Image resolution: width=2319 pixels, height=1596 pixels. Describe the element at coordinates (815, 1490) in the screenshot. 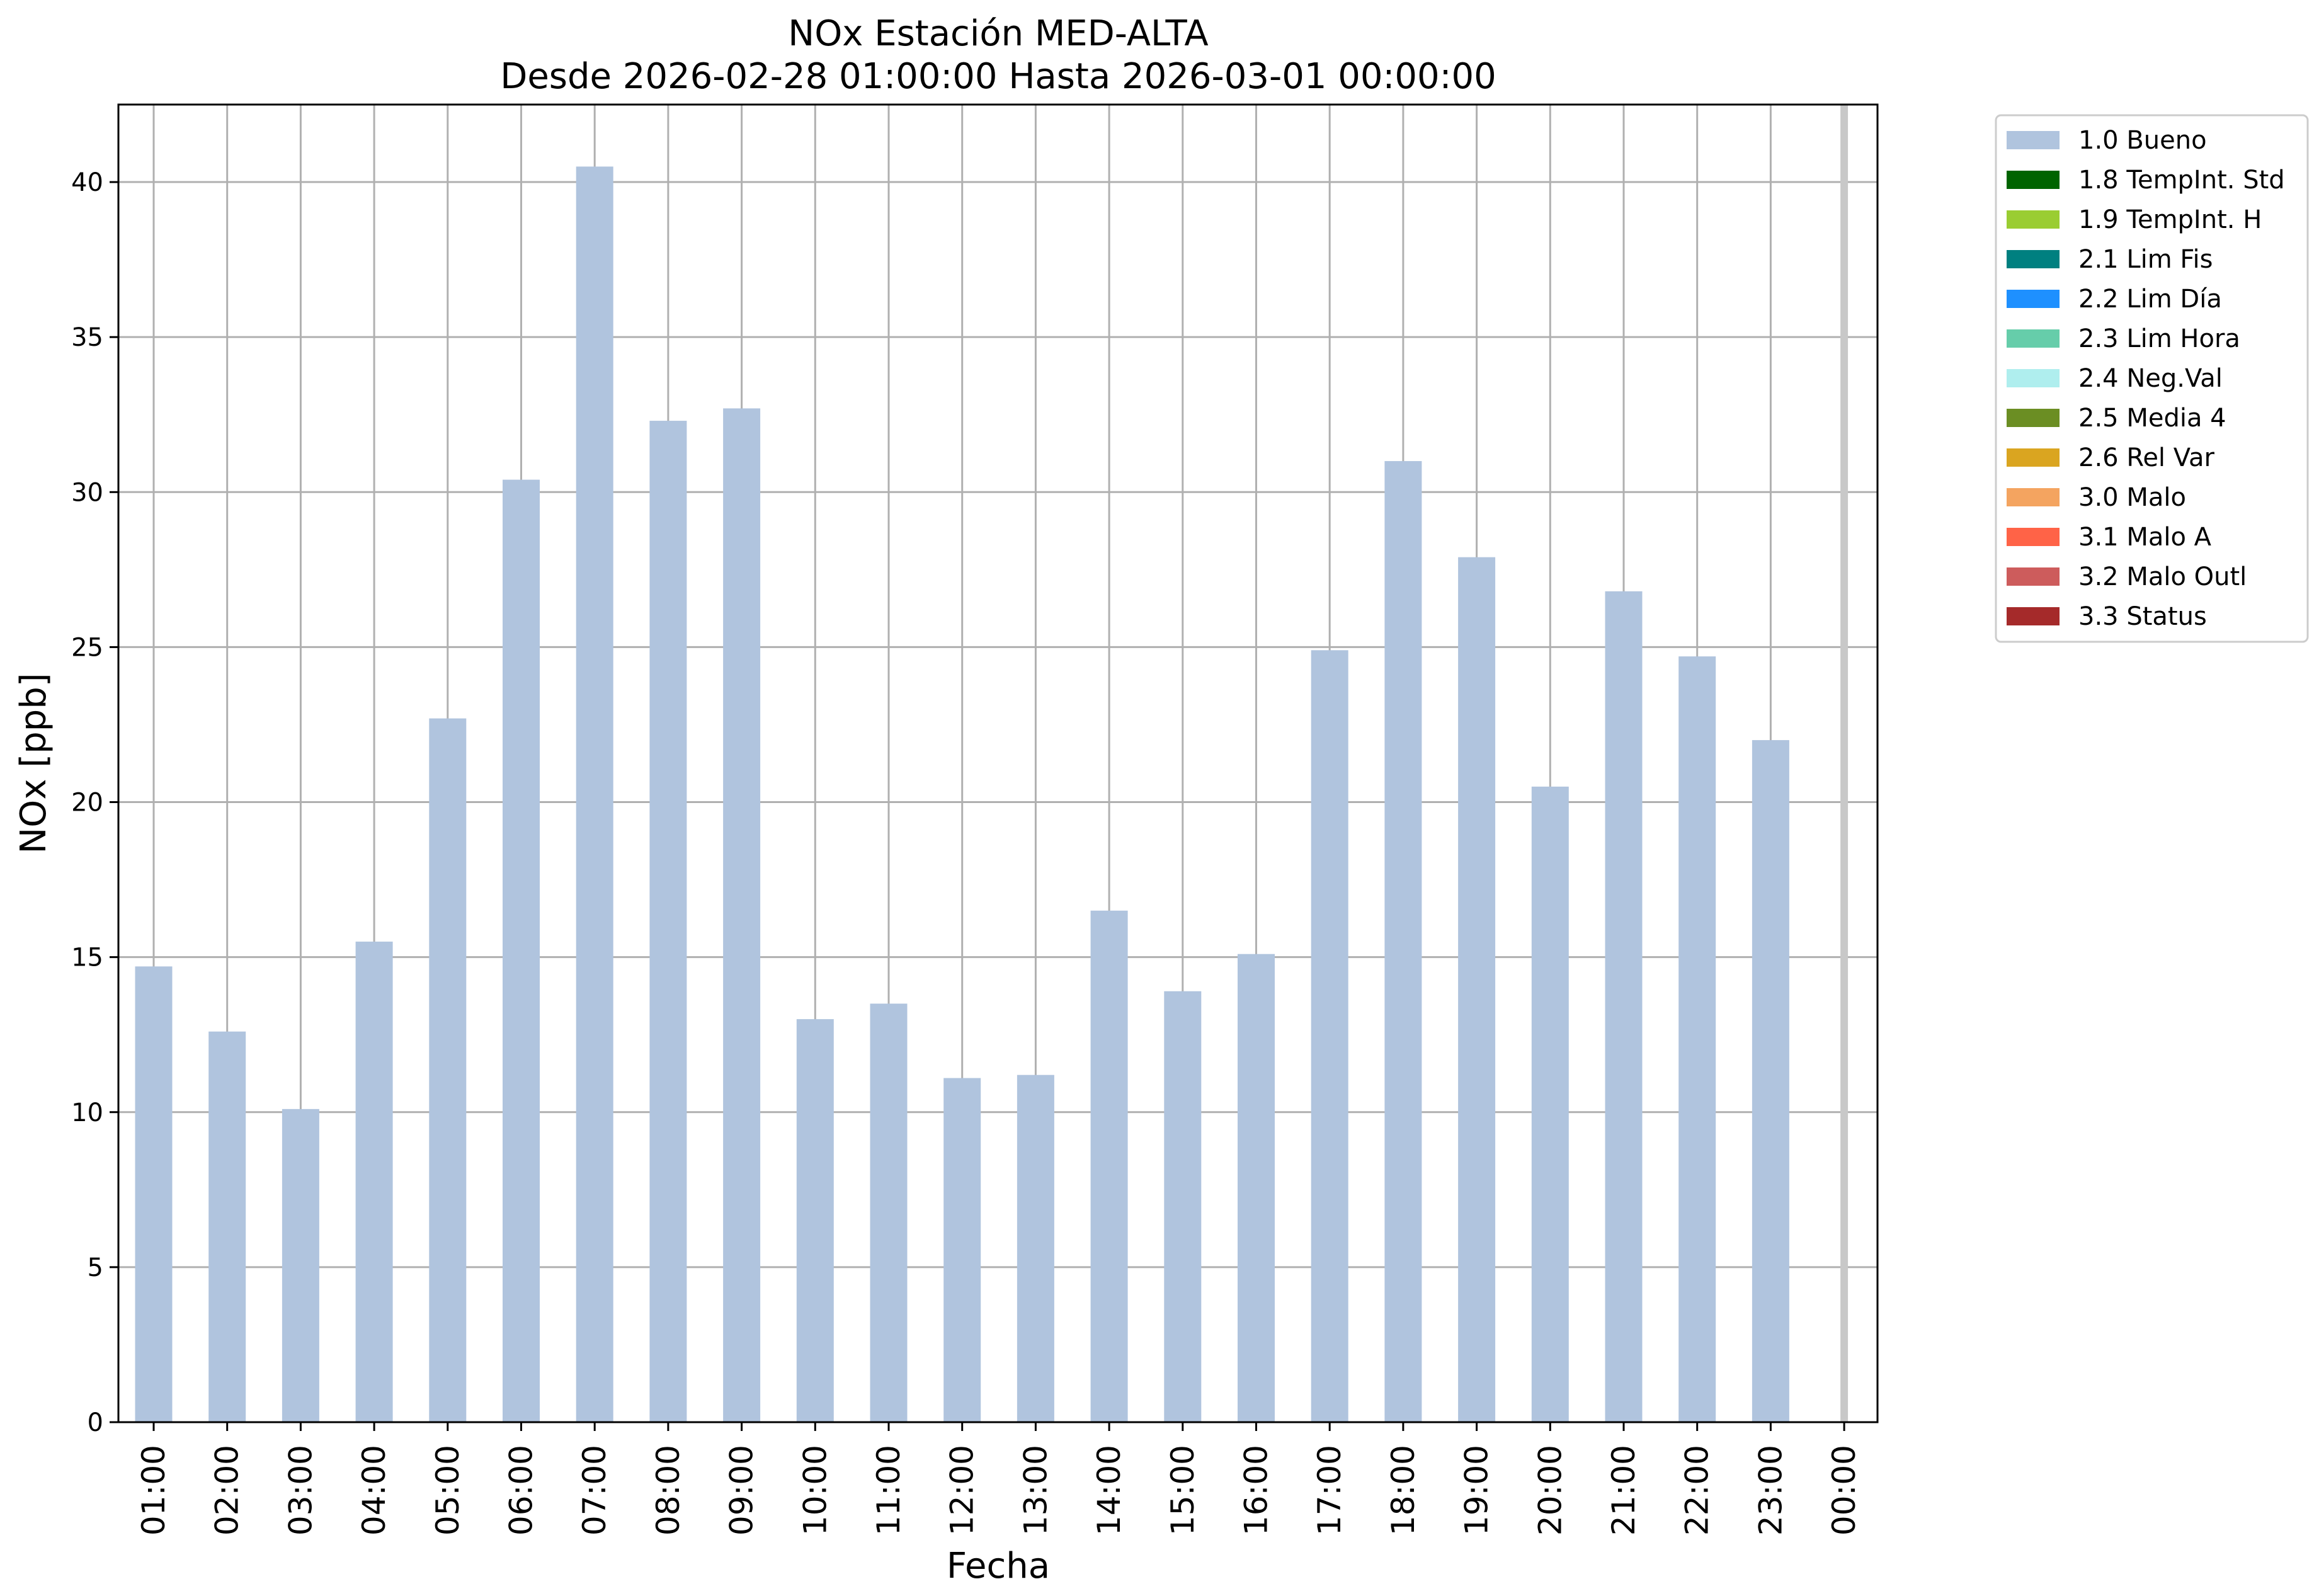

I see `x-tick-label: 10:00` at that location.